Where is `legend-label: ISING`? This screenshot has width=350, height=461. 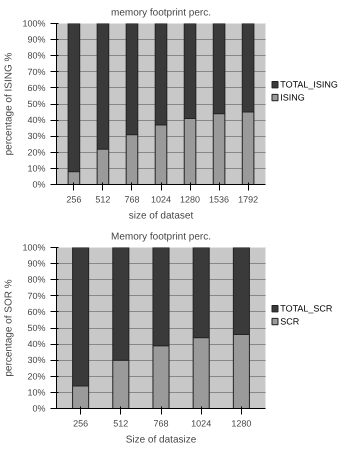 legend-label: ISING is located at coordinates (292, 97).